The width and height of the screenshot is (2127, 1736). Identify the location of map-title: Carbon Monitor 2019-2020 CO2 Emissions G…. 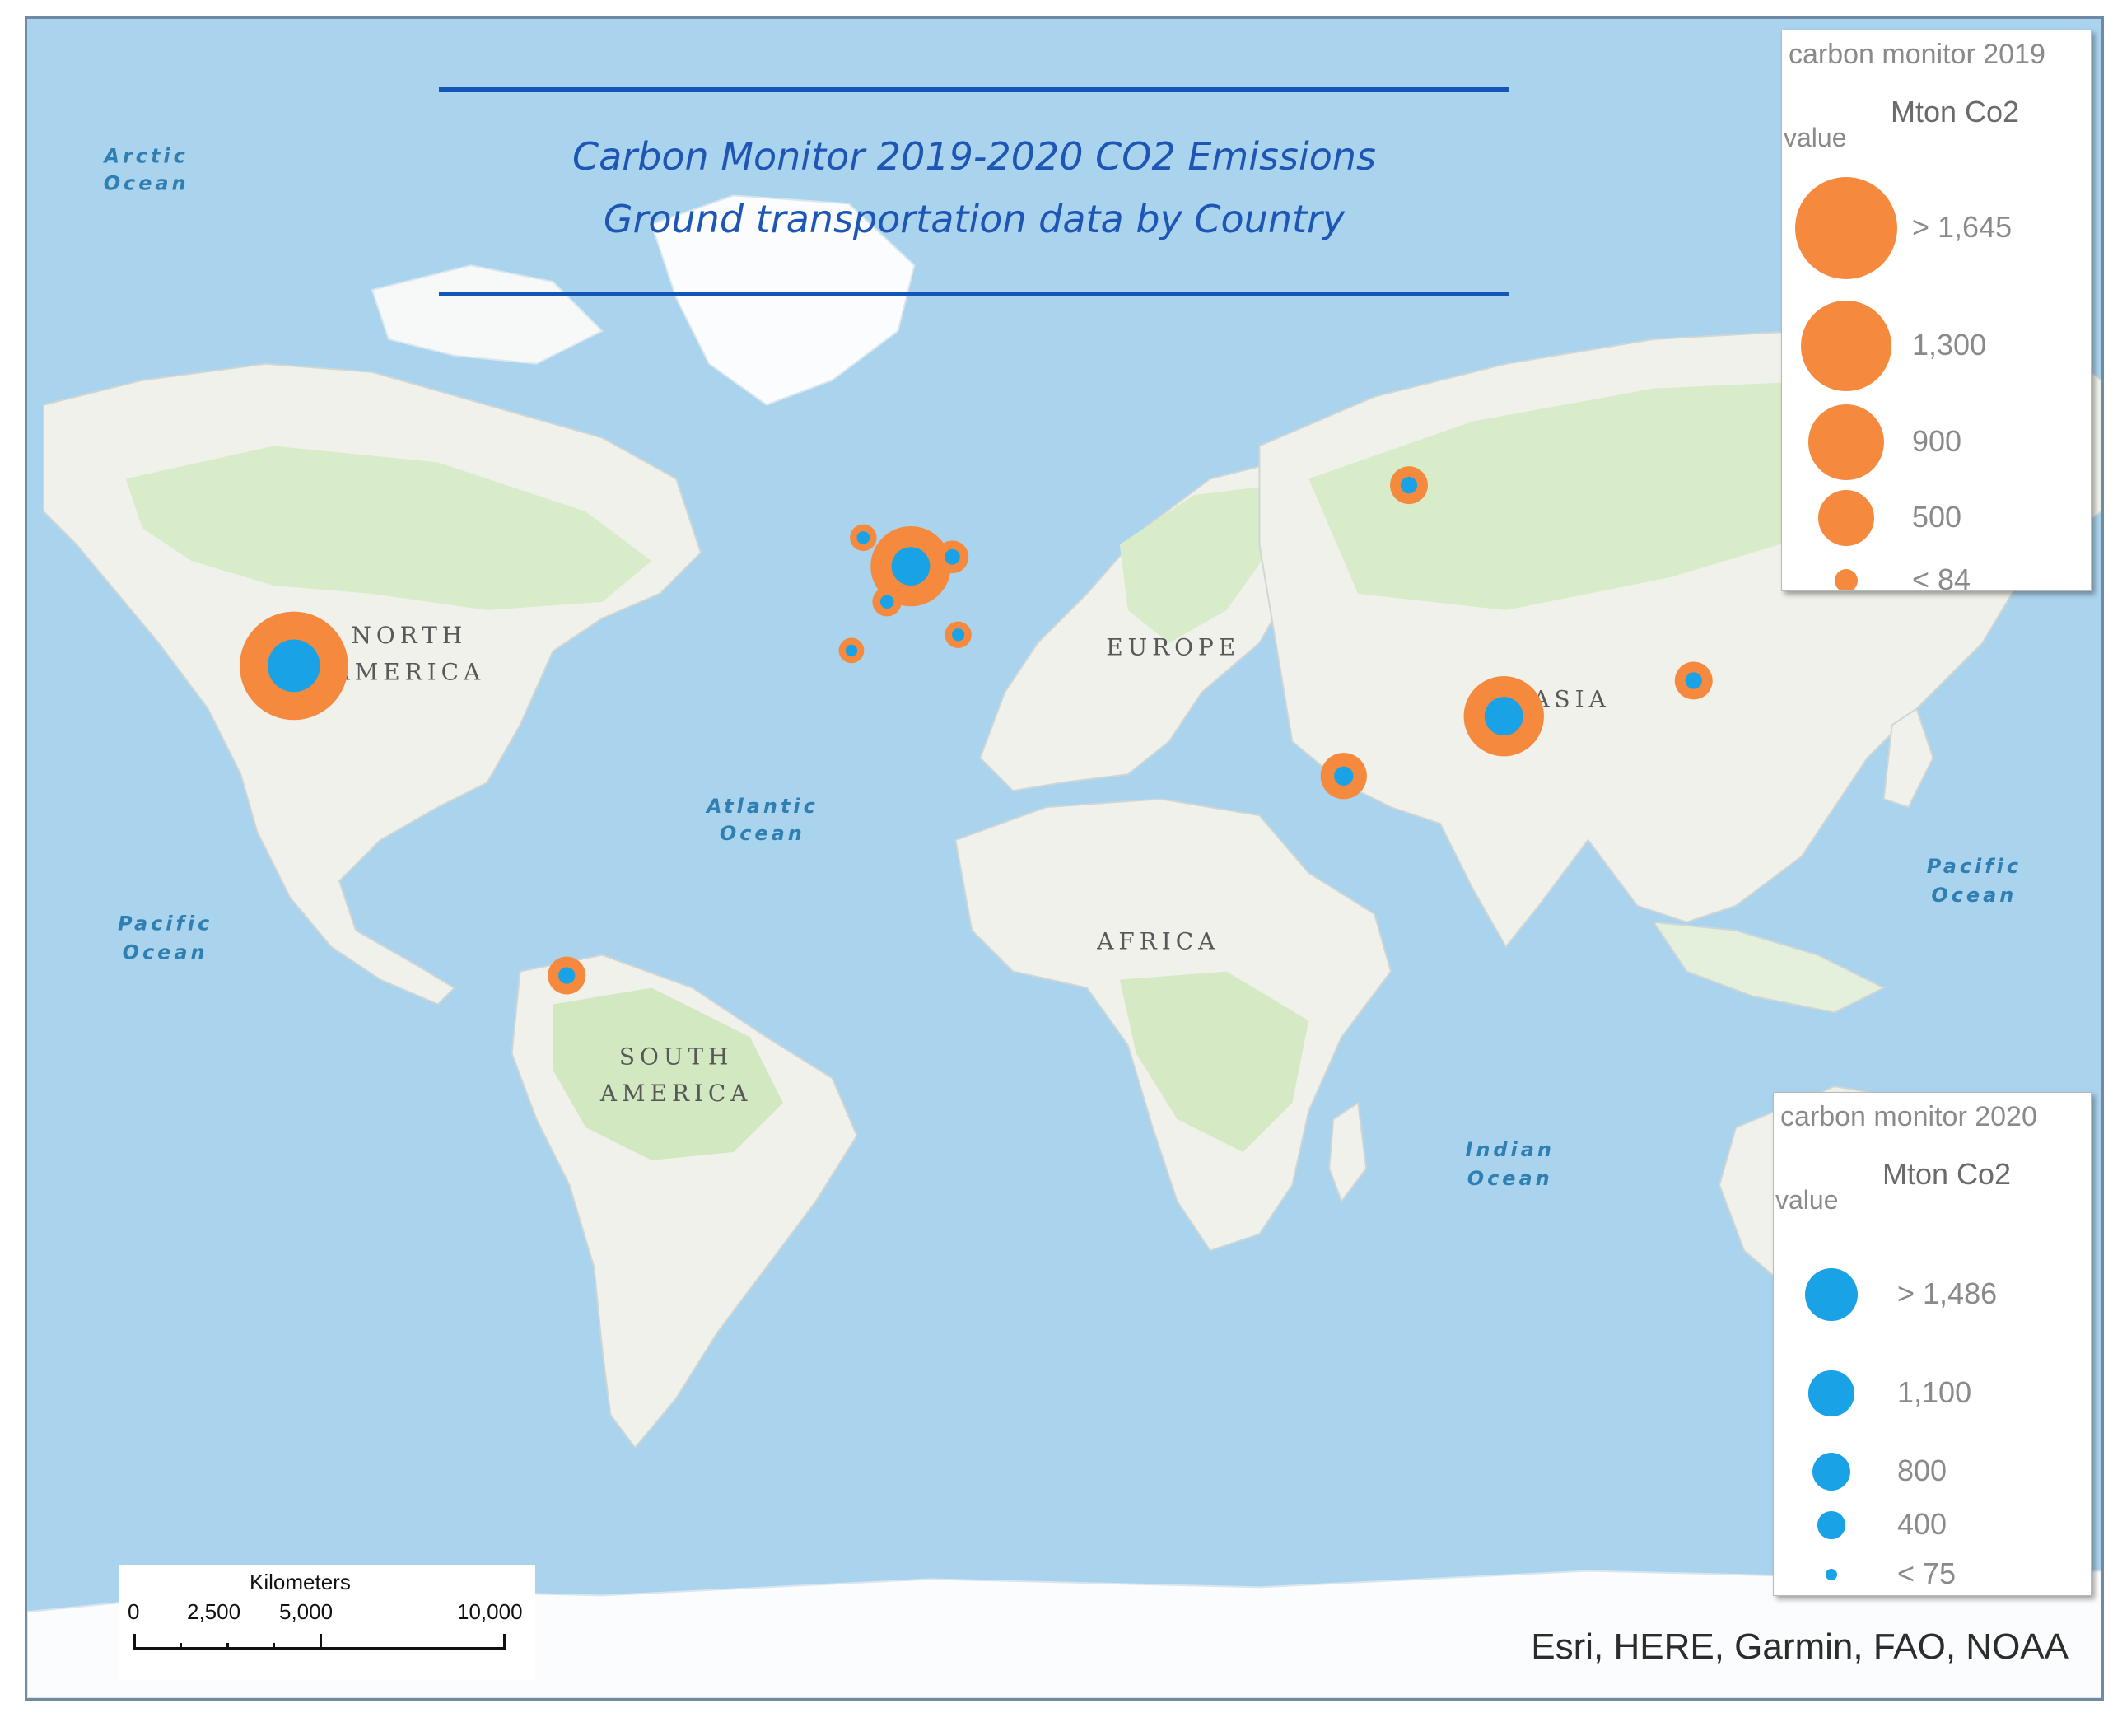
(974, 194).